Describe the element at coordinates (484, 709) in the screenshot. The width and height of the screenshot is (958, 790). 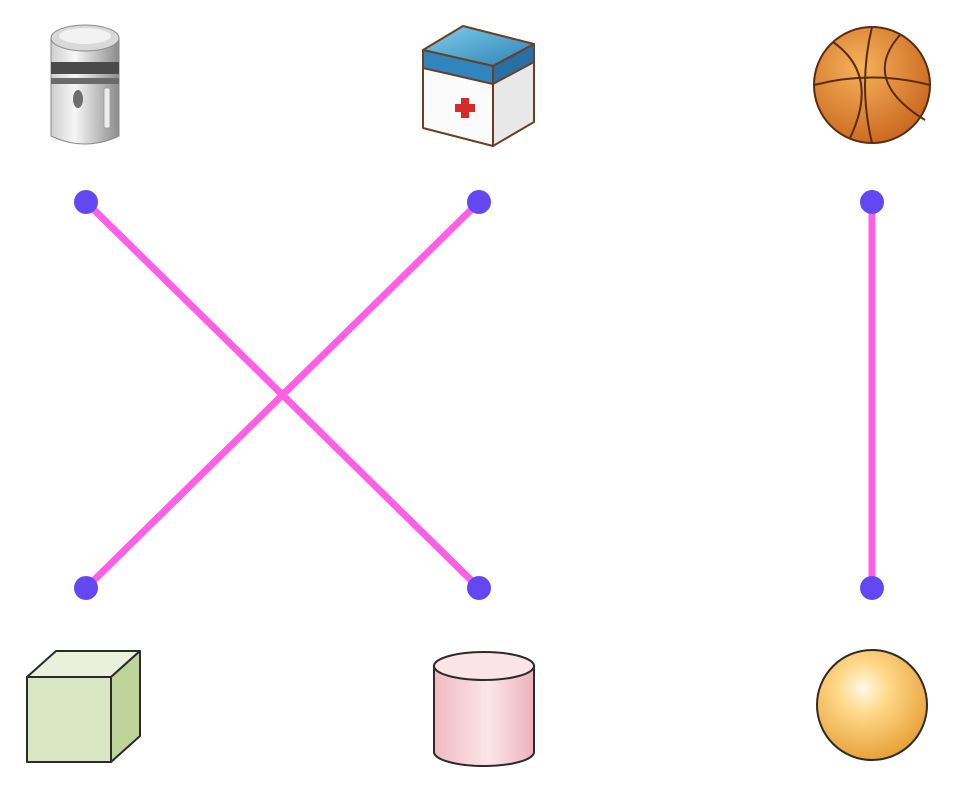
I see `cylinder-icon` at that location.